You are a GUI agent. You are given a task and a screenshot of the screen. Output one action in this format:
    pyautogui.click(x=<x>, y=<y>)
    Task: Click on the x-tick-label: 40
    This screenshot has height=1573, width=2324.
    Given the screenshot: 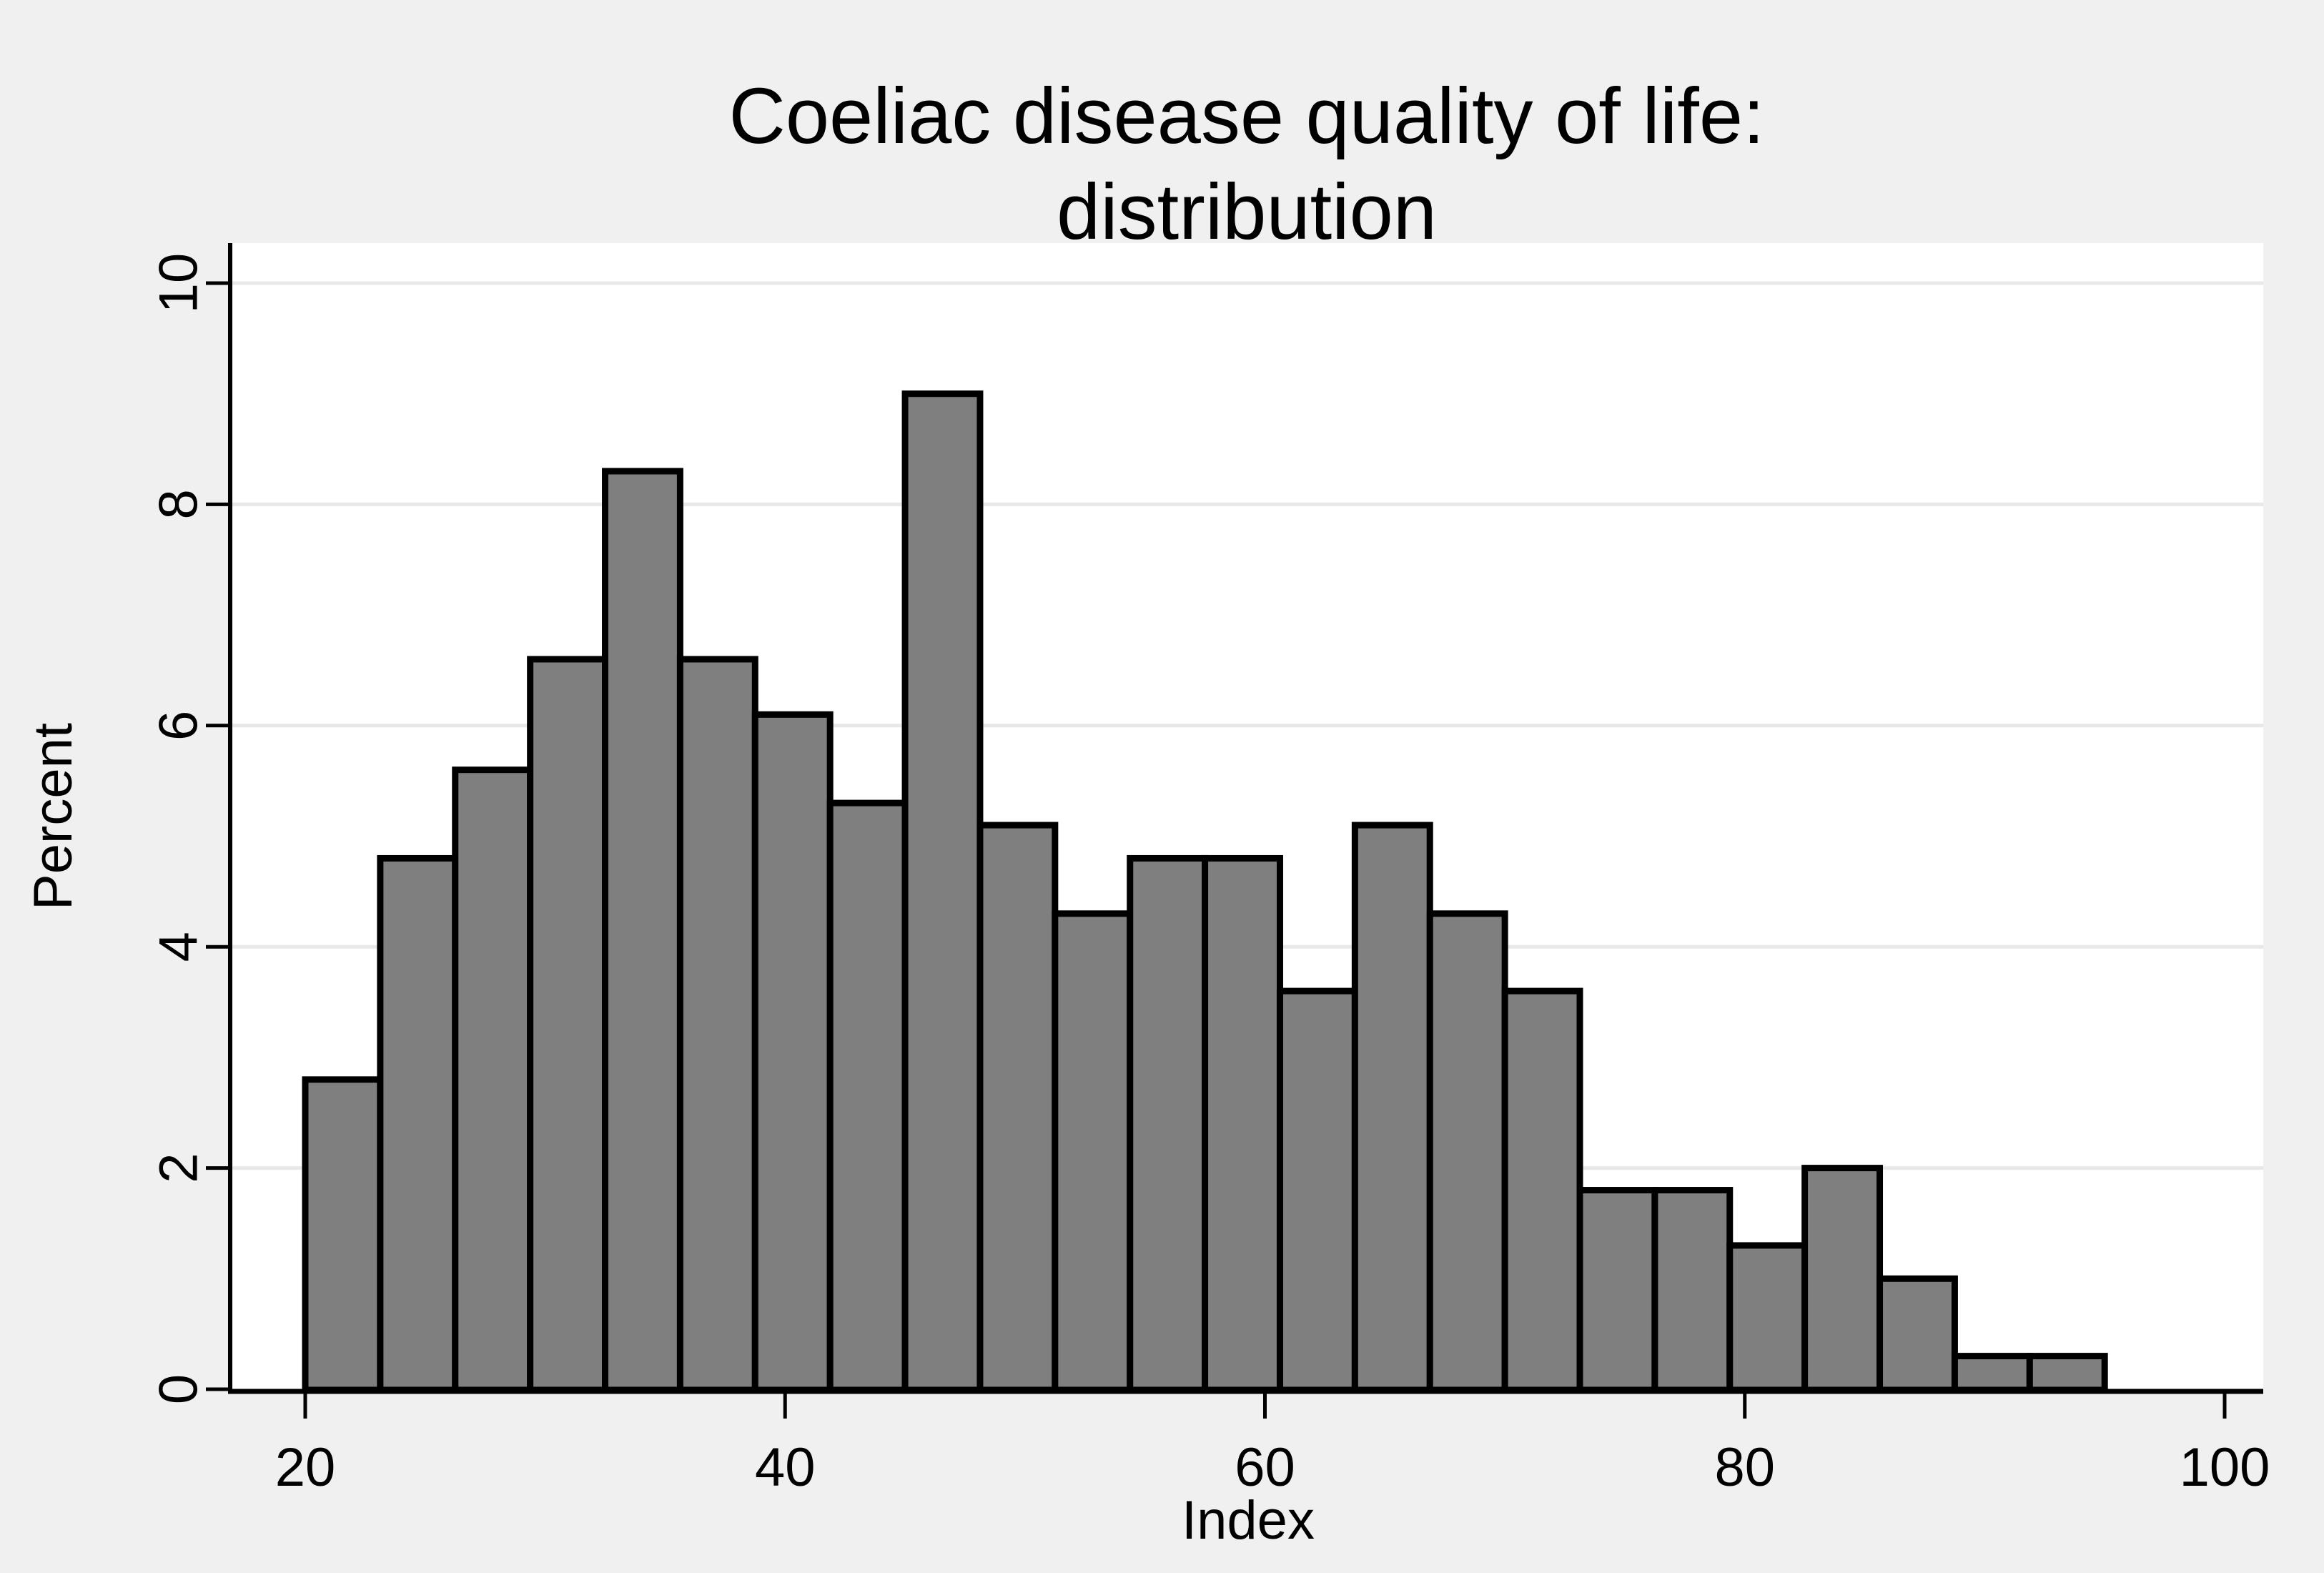 What is the action you would take?
    pyautogui.click(x=786, y=1467)
    